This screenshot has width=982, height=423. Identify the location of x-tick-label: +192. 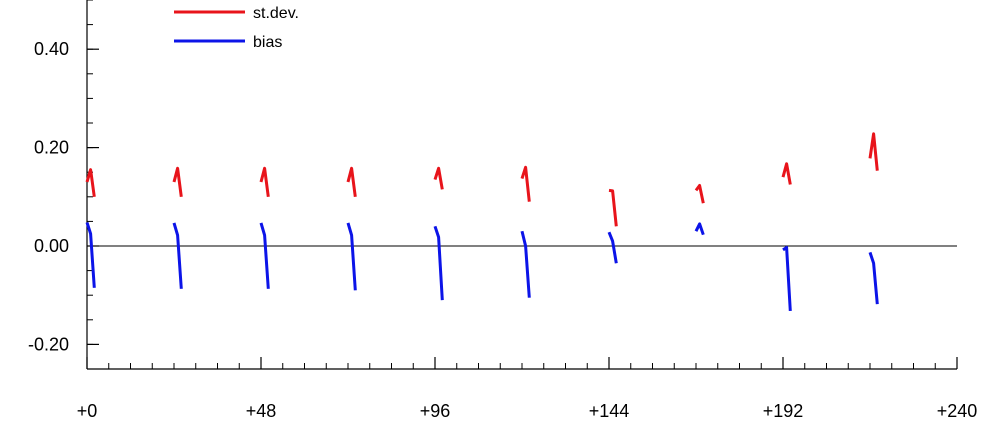
(783, 411).